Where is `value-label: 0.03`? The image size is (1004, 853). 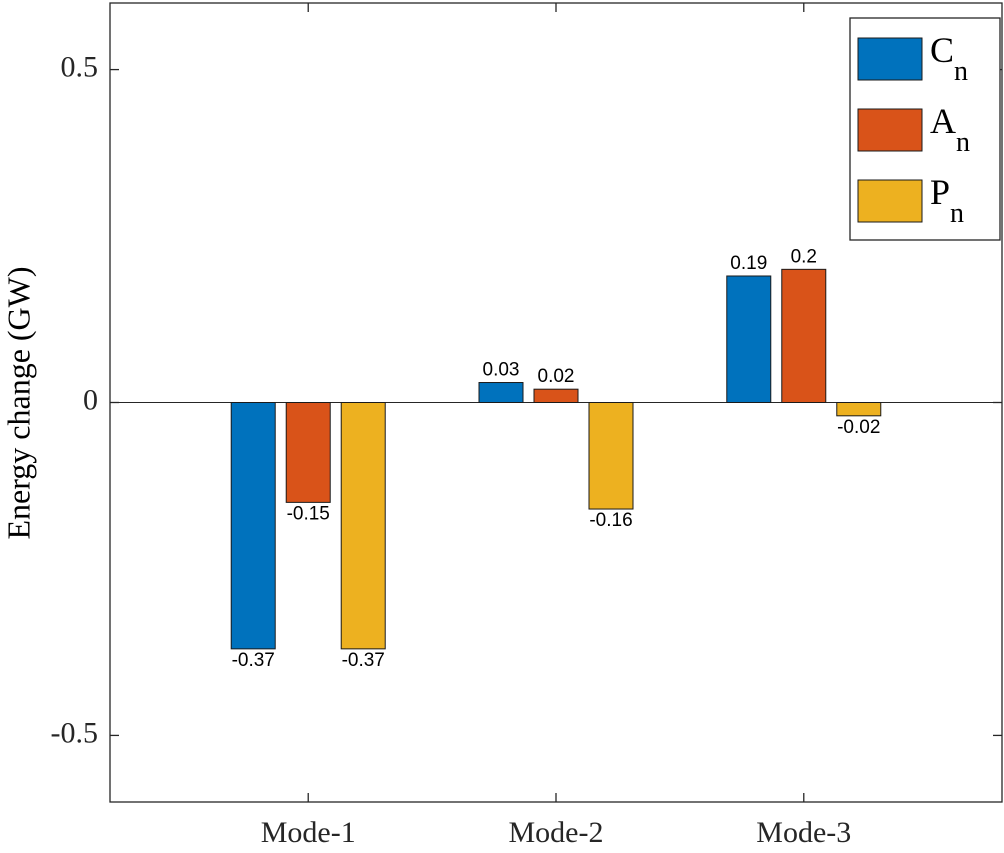 value-label: 0.03 is located at coordinates (501, 370).